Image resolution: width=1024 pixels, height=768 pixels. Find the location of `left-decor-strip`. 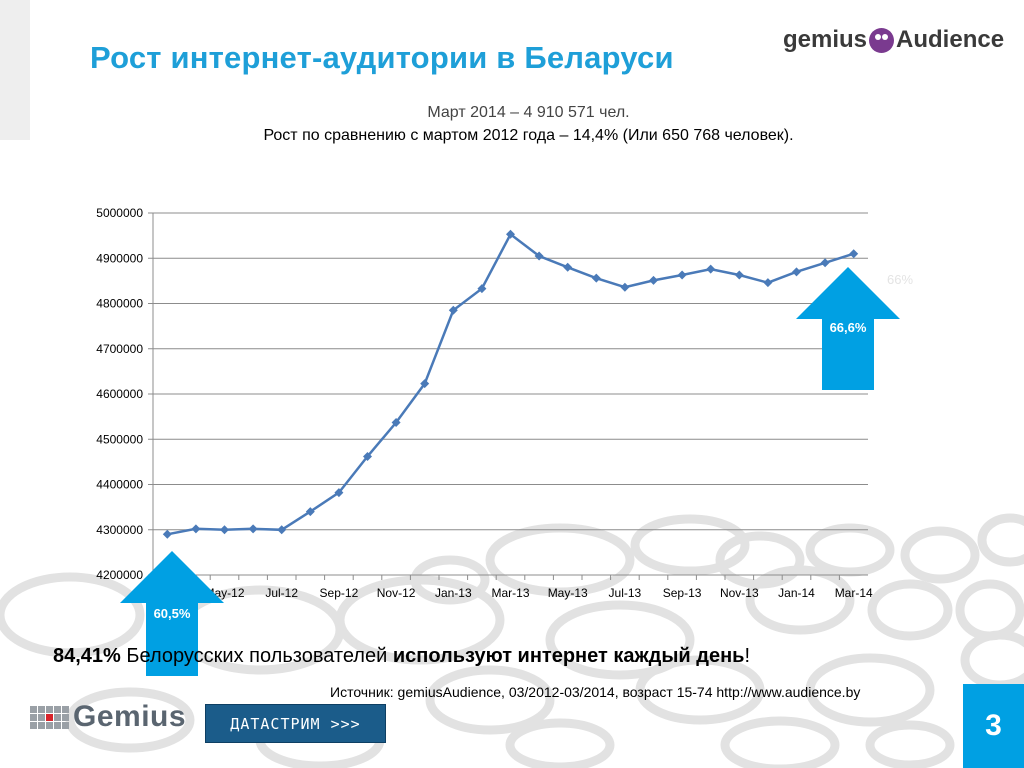

left-decor-strip is located at coordinates (15, 70).